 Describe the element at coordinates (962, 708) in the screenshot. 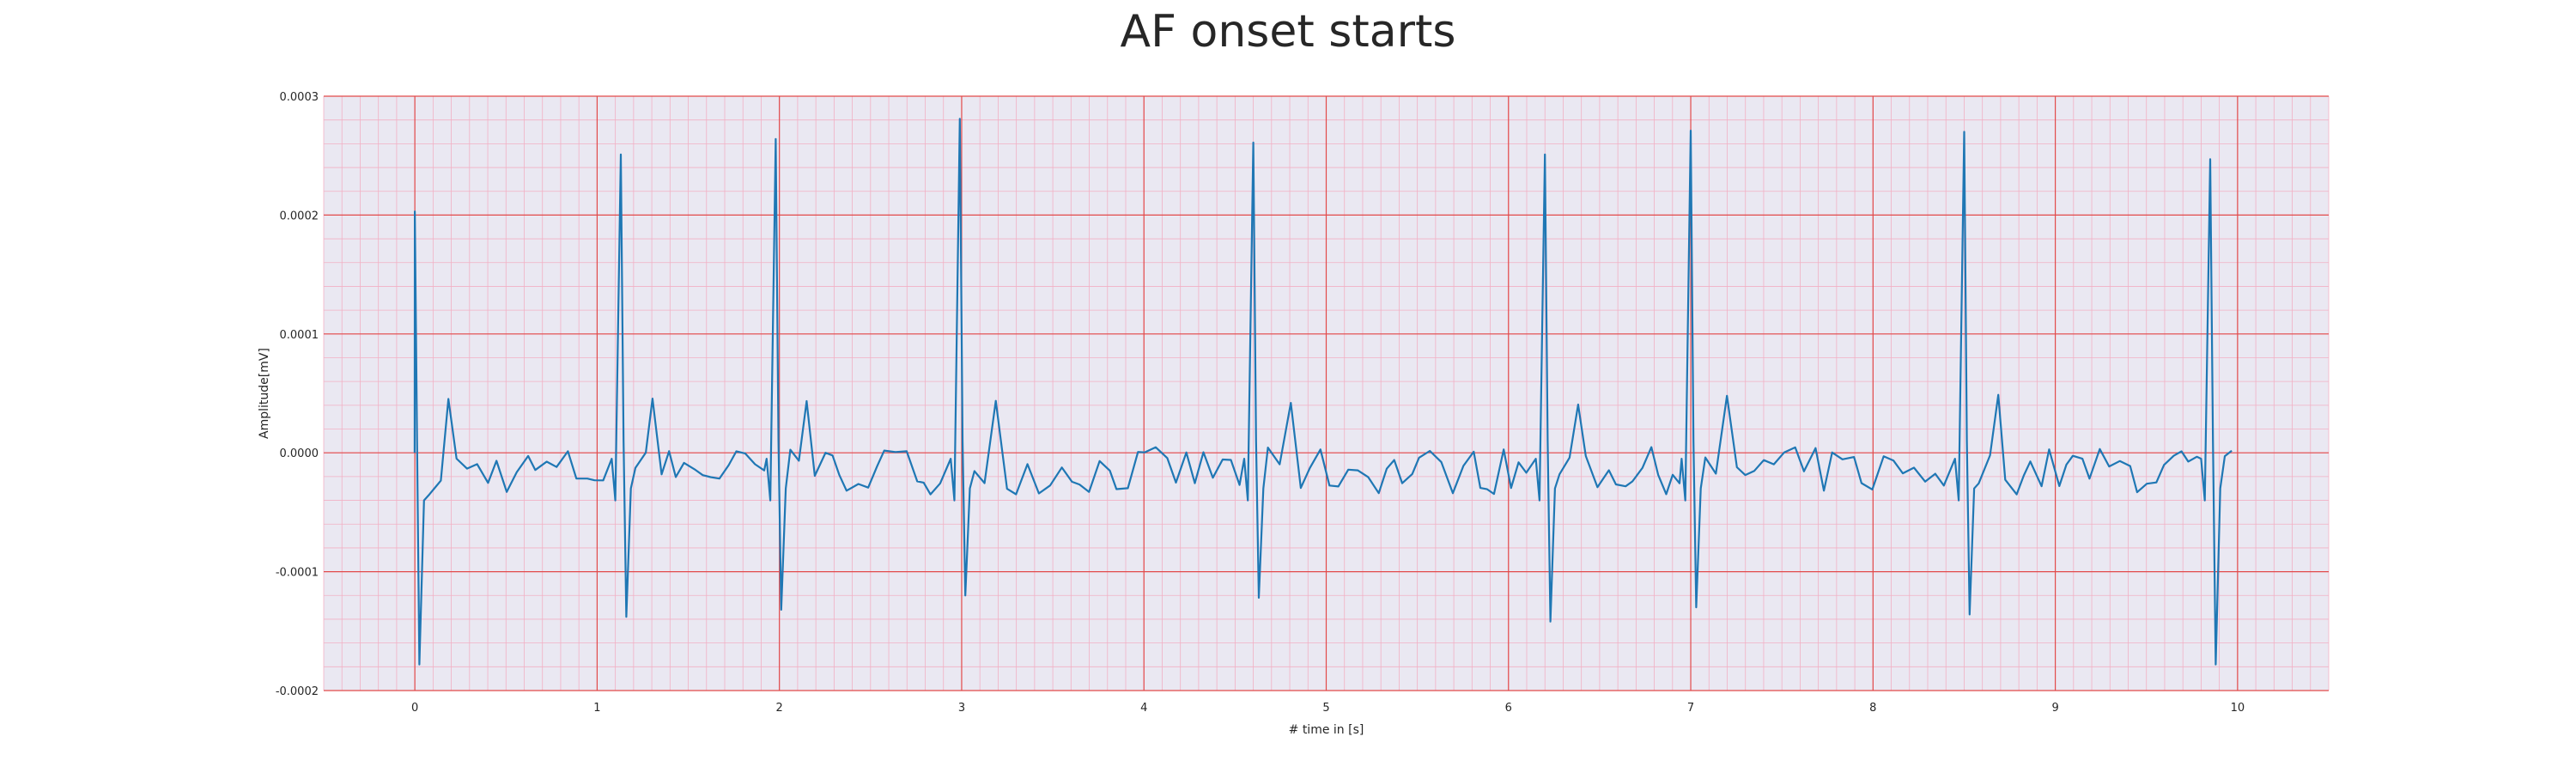

I see `x-tick-label: 3` at that location.